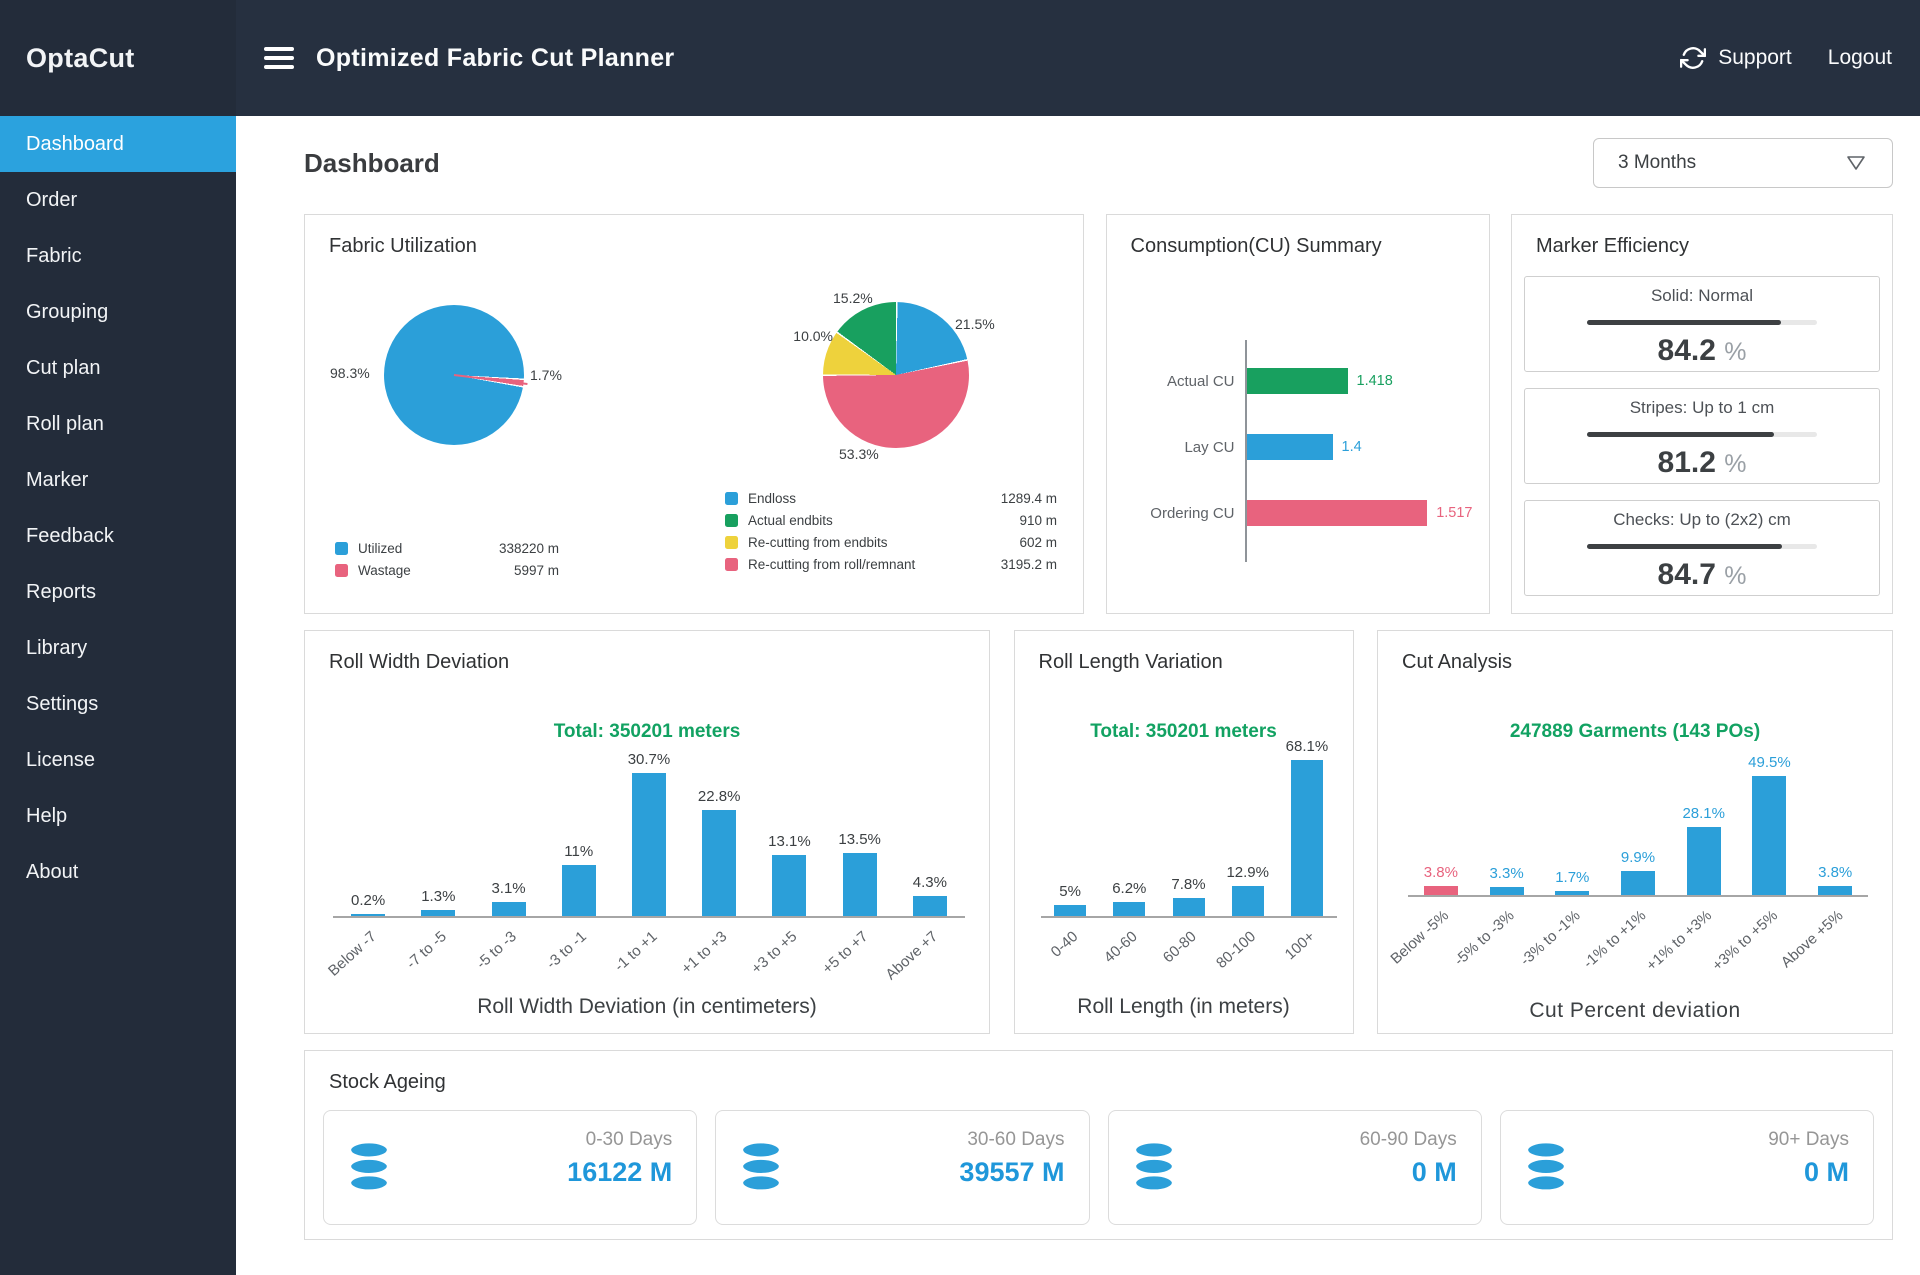 The image size is (1920, 1275). I want to click on axis-tick: 100+, so click(1306, 958).